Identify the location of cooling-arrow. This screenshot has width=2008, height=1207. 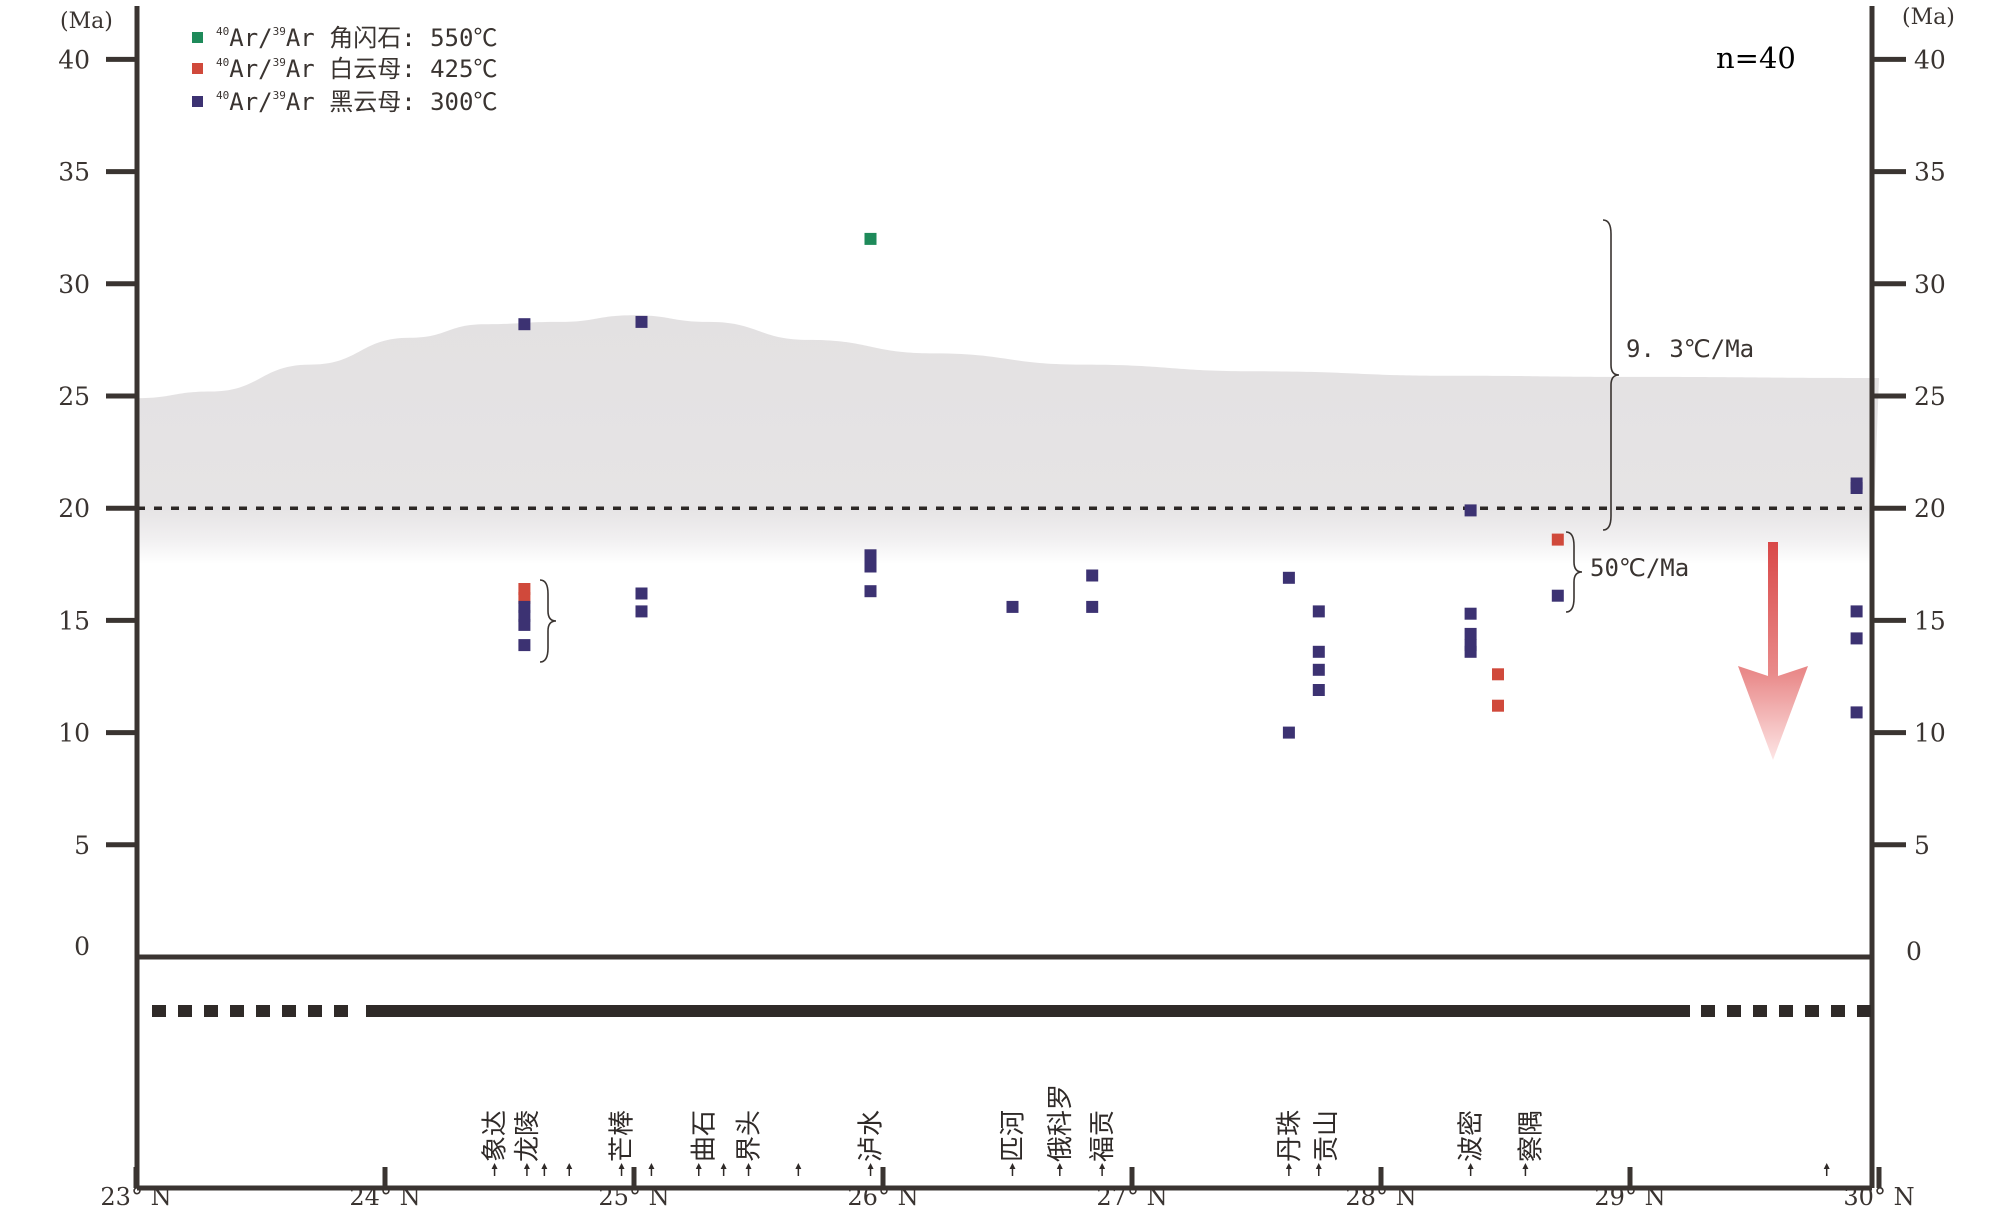
(1773, 651).